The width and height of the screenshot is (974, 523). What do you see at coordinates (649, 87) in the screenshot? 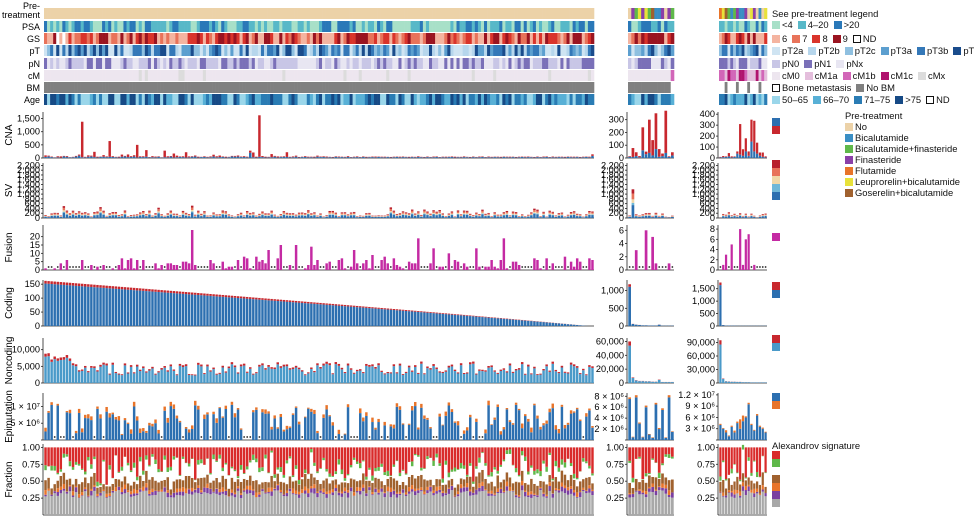
I see `track-cell-bm-middle` at bounding box center [649, 87].